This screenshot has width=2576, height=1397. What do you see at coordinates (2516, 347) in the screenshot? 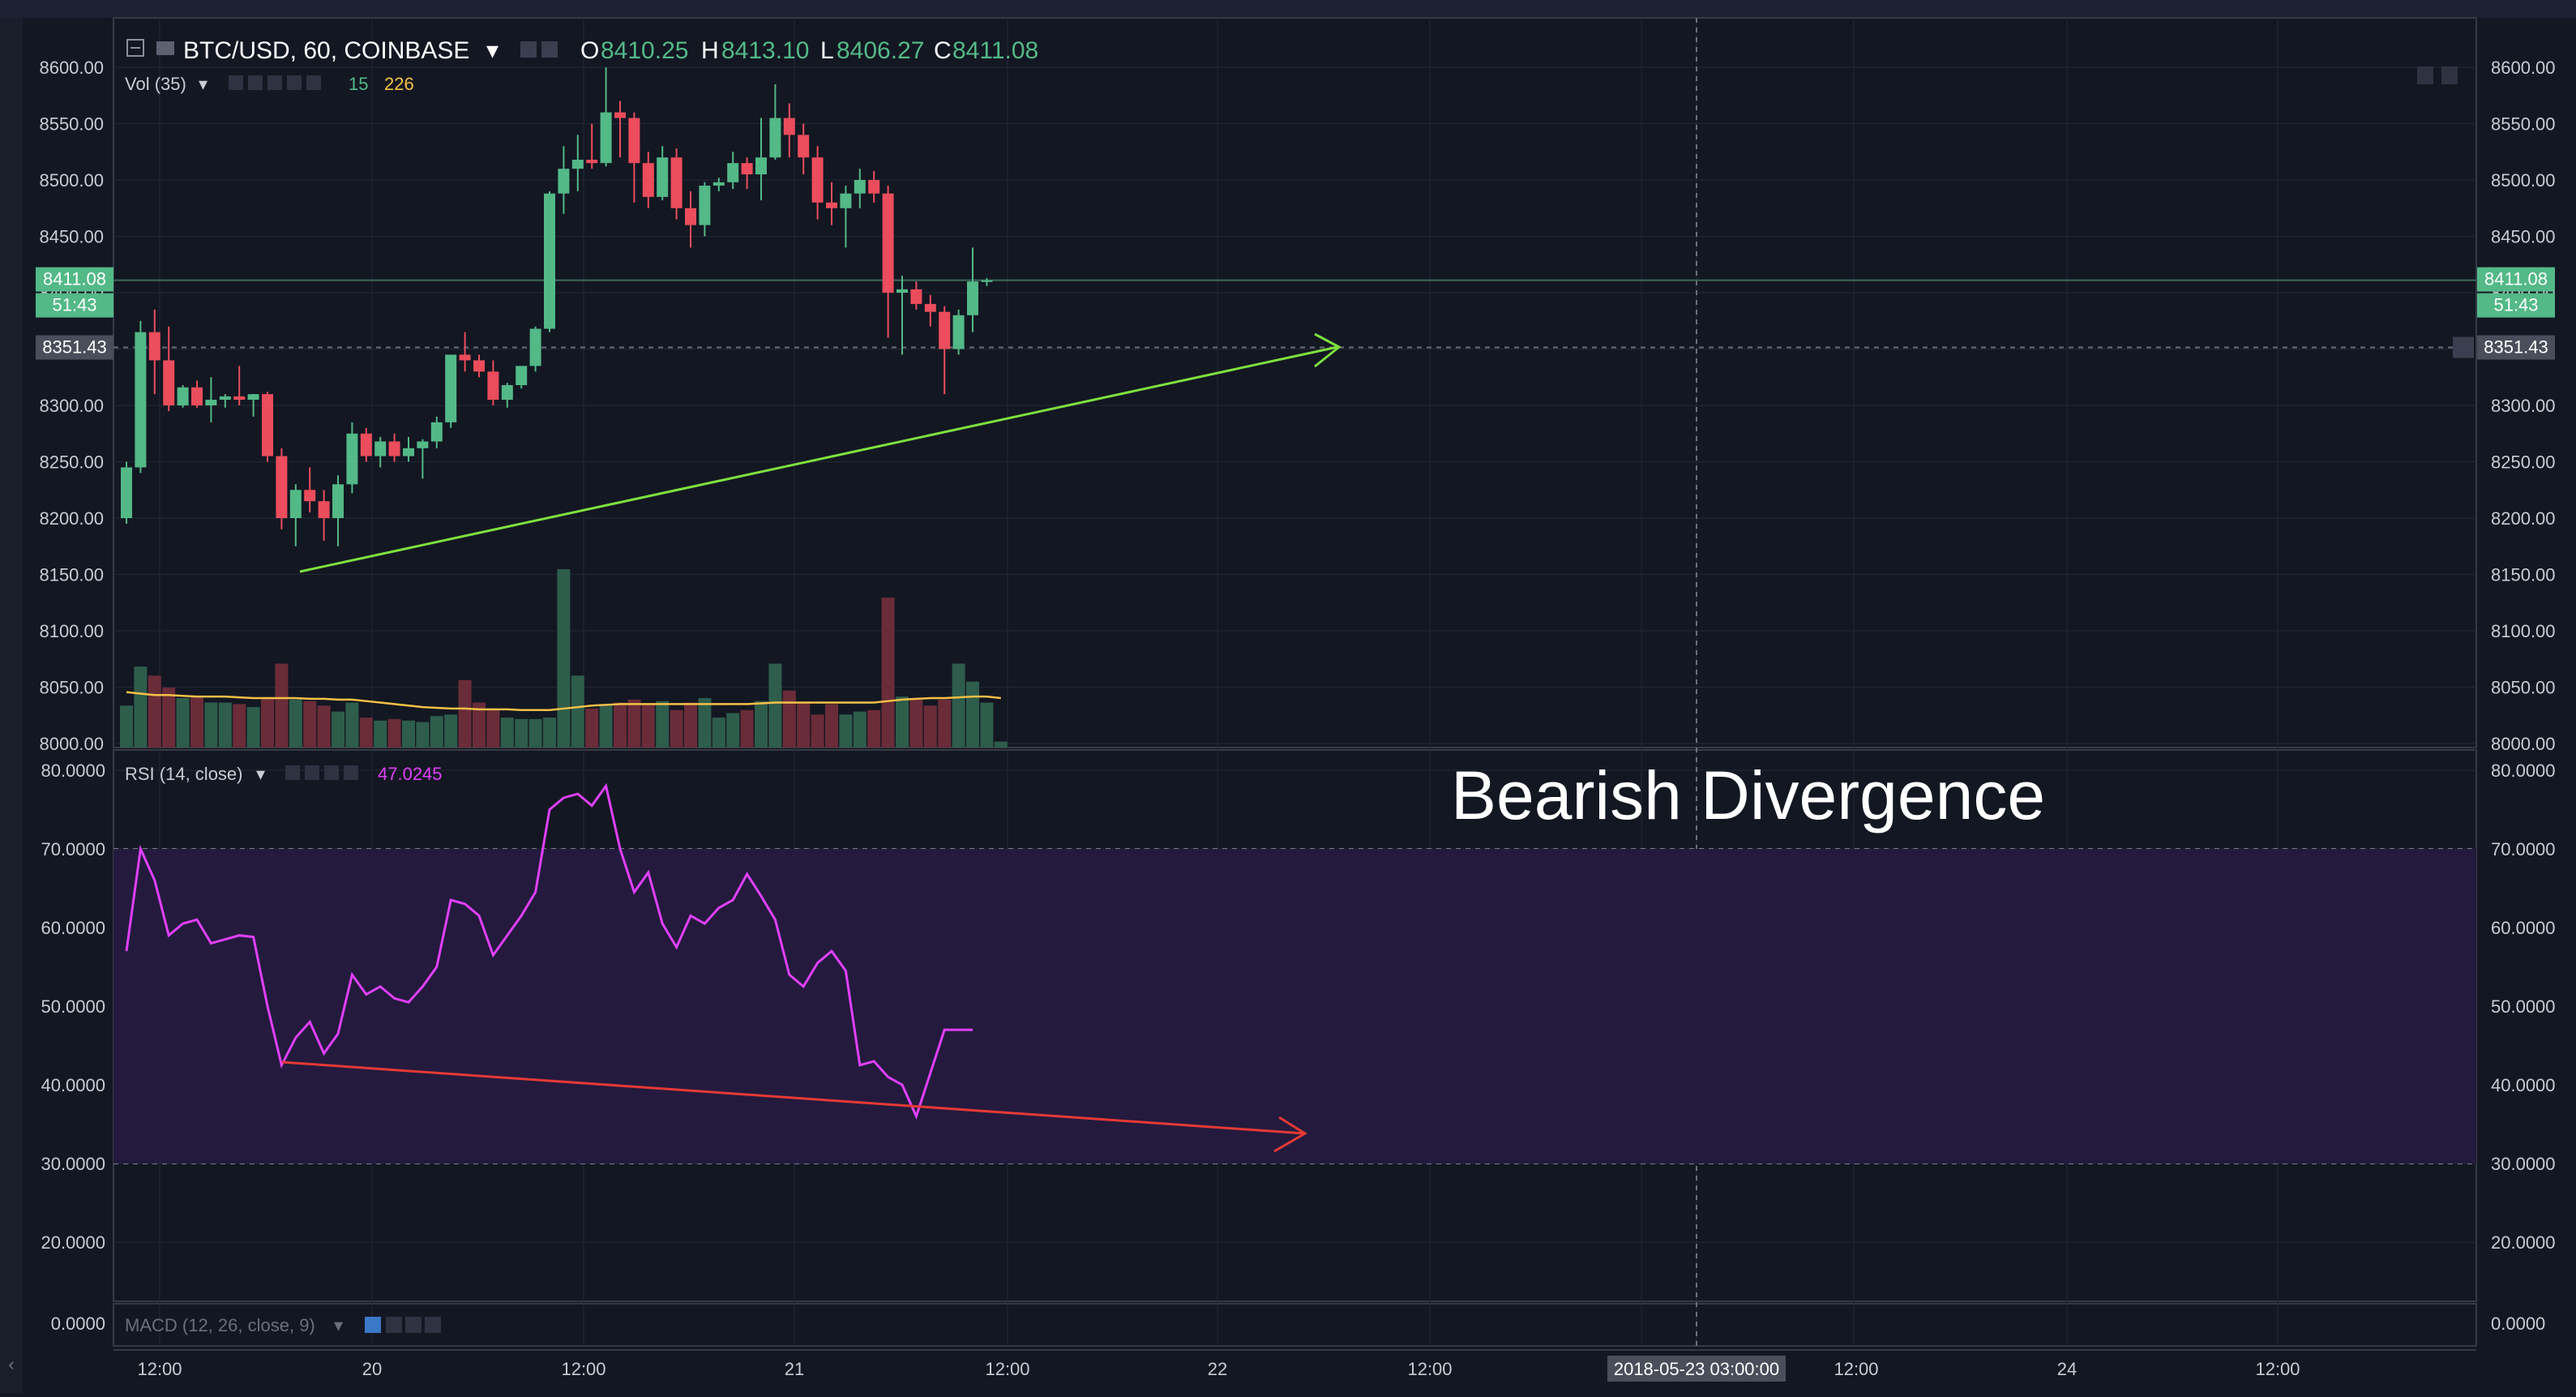
I see `crosshair-price-badge-right-bg` at bounding box center [2516, 347].